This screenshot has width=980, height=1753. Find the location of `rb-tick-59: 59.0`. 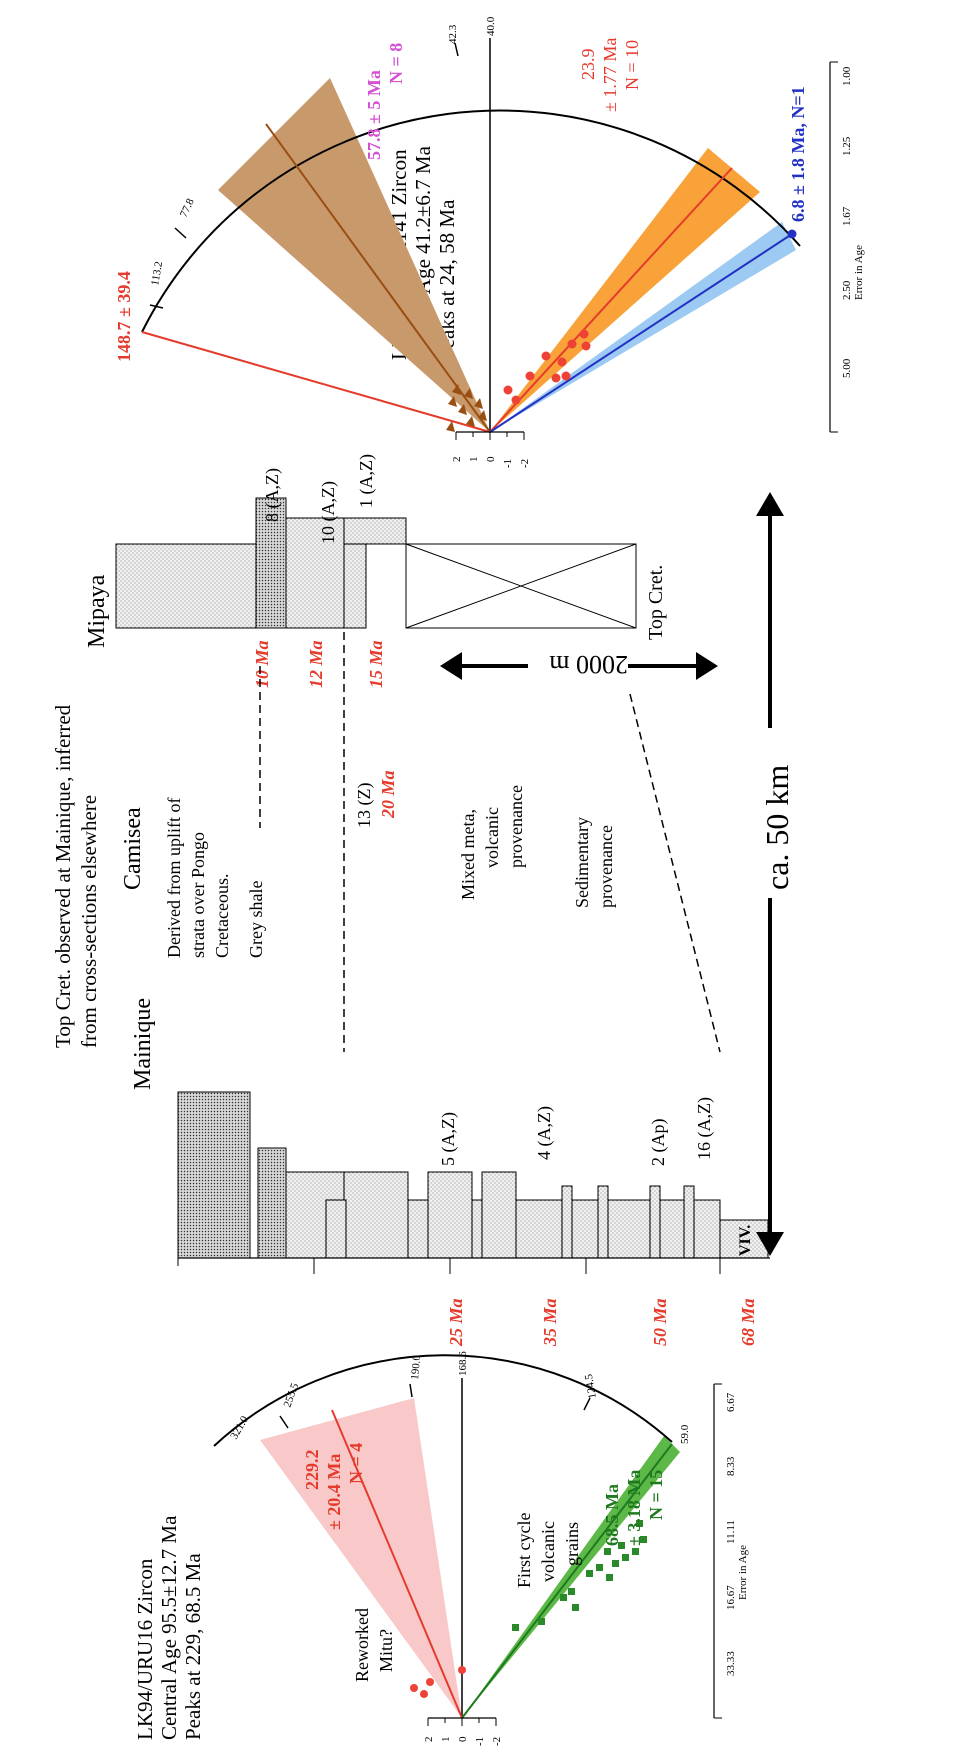

rb-tick-59: 59.0 is located at coordinates (685, 1434).